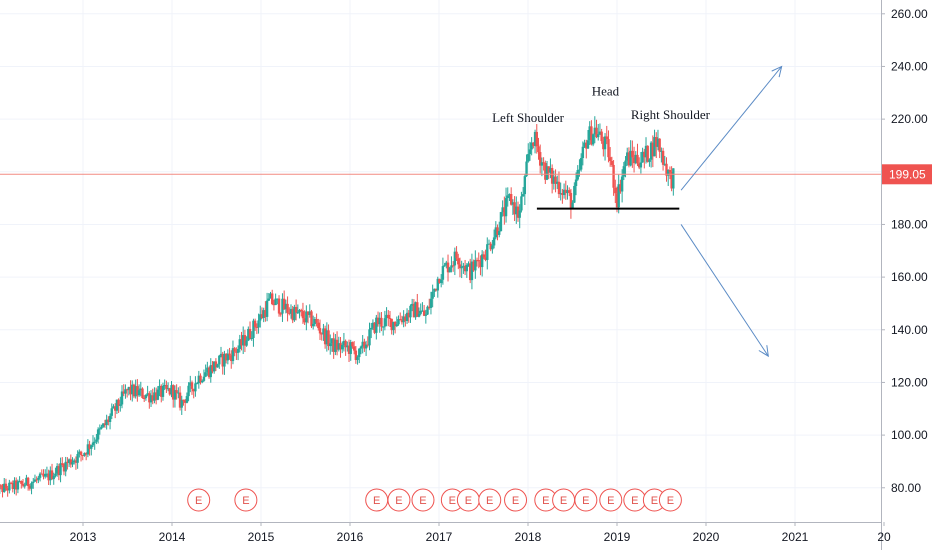 The width and height of the screenshot is (932, 550). I want to click on time-tick-label: 2018, so click(528, 537).